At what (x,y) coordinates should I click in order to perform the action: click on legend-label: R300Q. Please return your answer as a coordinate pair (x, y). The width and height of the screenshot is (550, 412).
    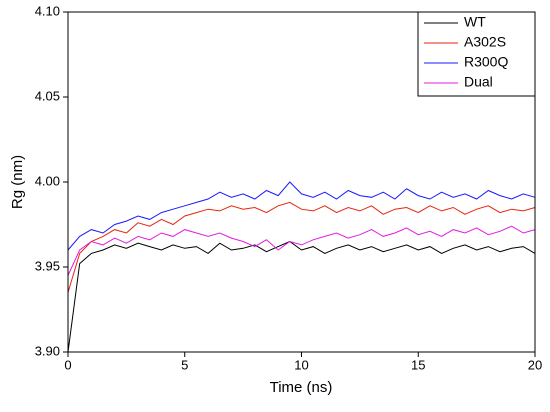
    Looking at the image, I should click on (486, 62).